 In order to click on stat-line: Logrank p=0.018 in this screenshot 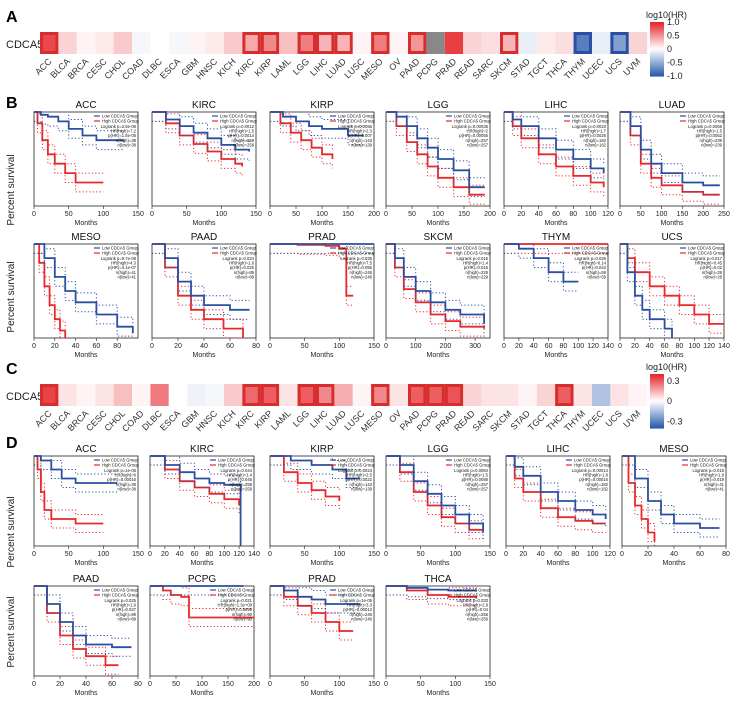, I will do `click(708, 470)`.